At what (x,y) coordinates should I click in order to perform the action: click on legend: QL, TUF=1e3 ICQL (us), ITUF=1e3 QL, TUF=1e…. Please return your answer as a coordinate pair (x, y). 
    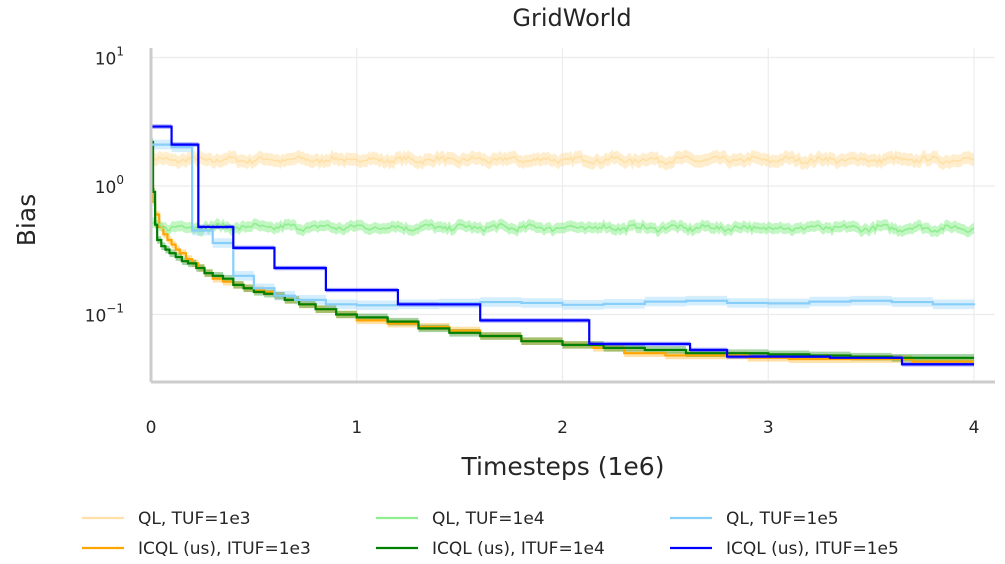
    Looking at the image, I should click on (490, 534).